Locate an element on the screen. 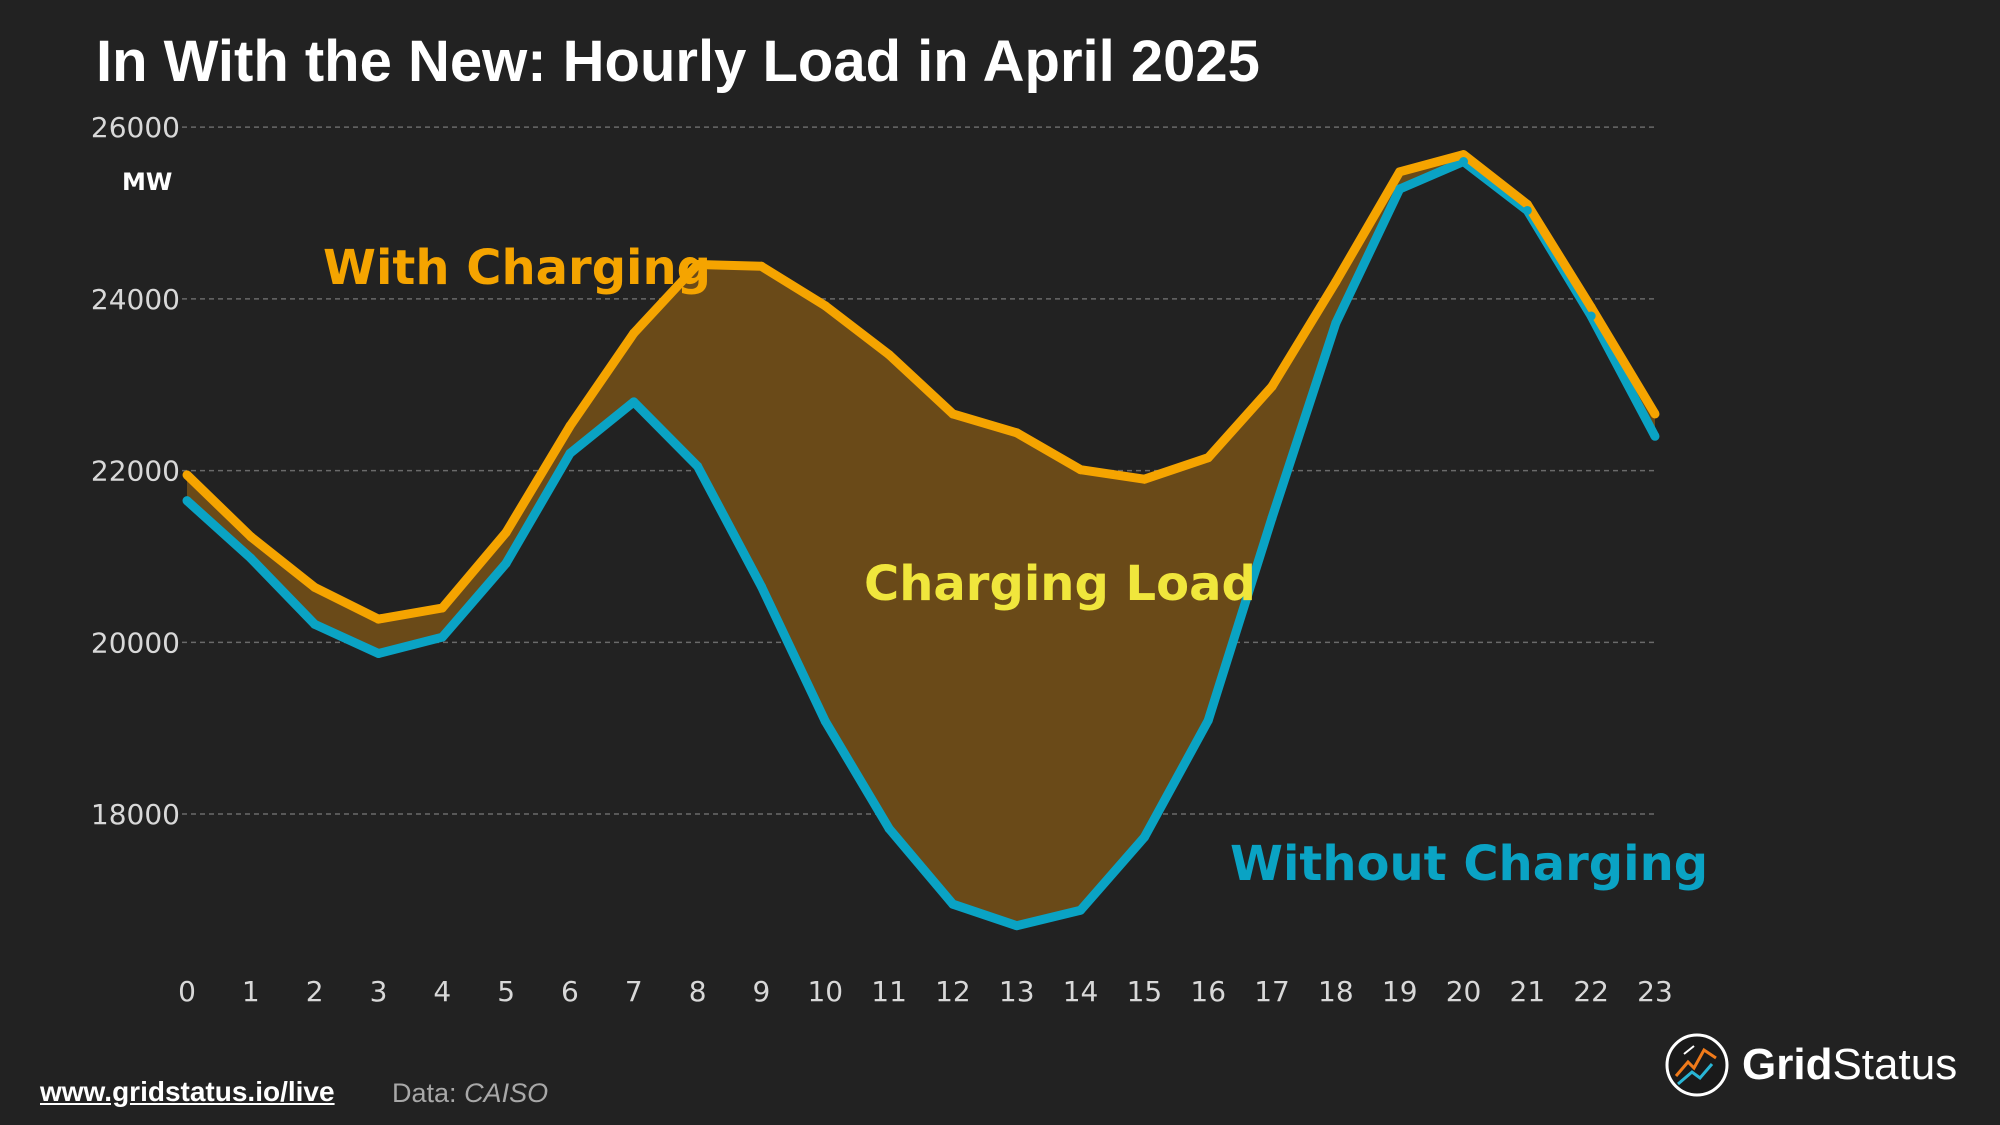 The image size is (2000, 1125). footer-source: Data: CAISO is located at coordinates (470, 1093).